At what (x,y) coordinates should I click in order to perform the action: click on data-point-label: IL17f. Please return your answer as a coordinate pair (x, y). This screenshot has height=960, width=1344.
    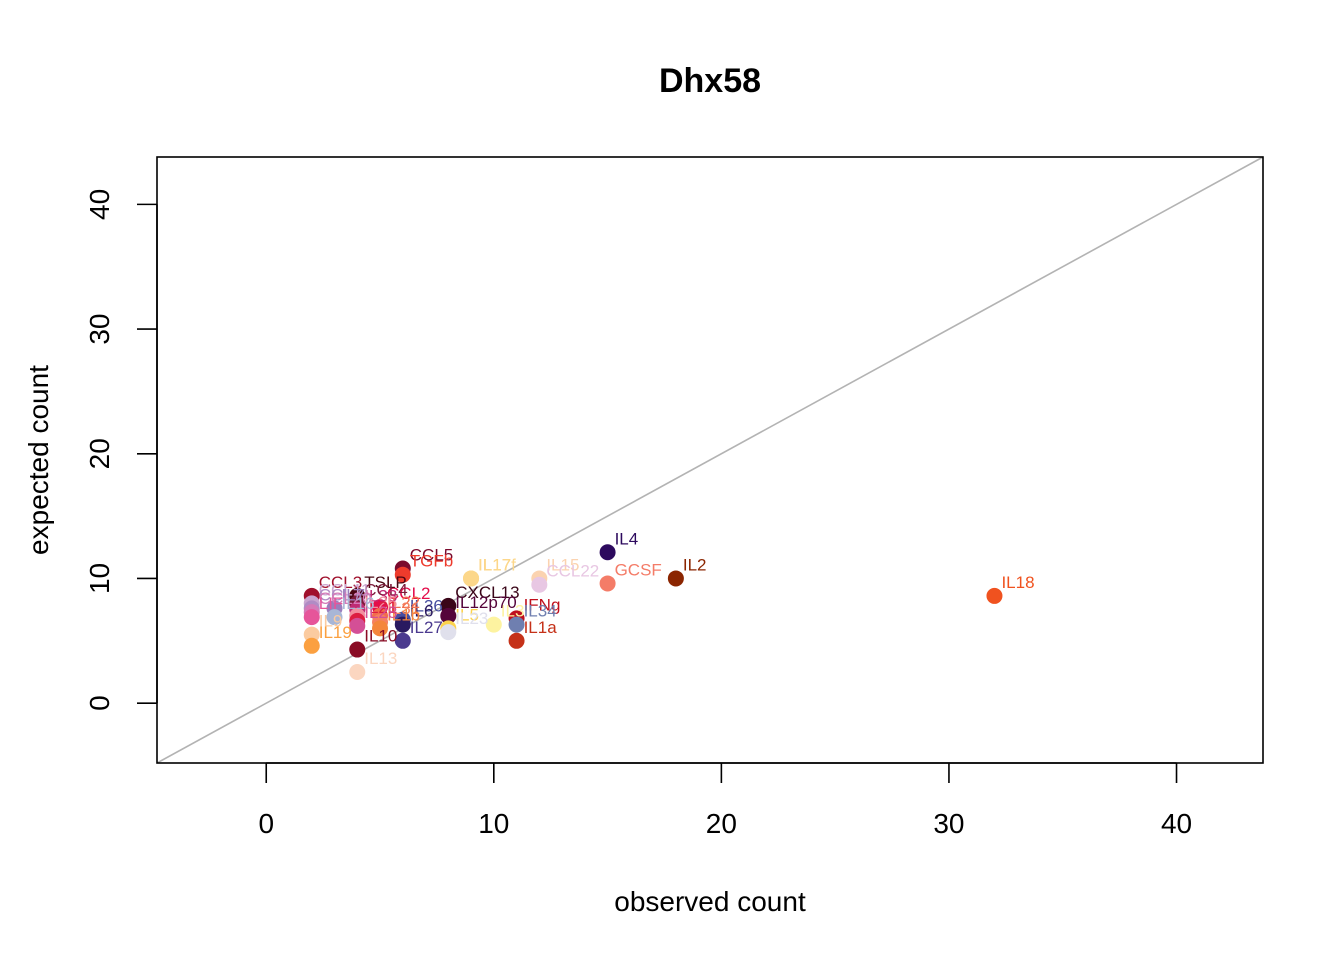
    Looking at the image, I should click on (497, 564).